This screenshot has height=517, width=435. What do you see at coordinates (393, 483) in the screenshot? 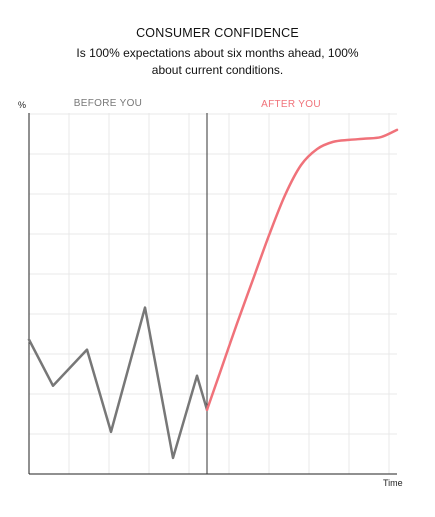
I see `x-axis-label: Time` at bounding box center [393, 483].